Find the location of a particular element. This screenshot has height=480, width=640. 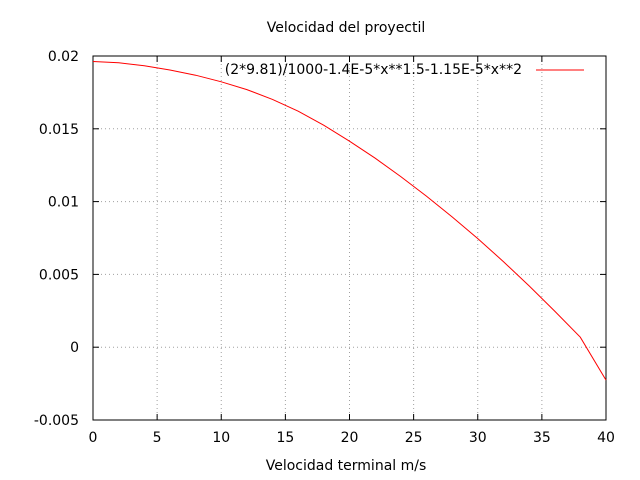

x-axis-label: Velocidad terminal m/s is located at coordinates (346, 466).